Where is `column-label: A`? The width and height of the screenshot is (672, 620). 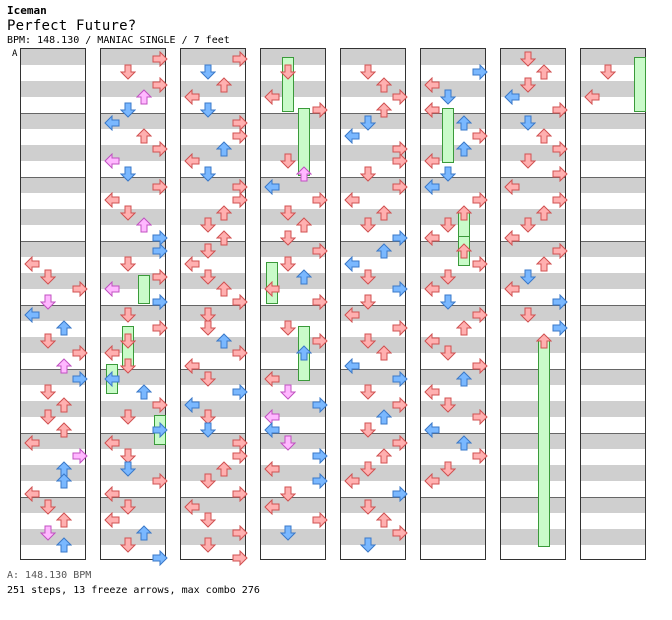
column-label: A is located at coordinates (15, 54).